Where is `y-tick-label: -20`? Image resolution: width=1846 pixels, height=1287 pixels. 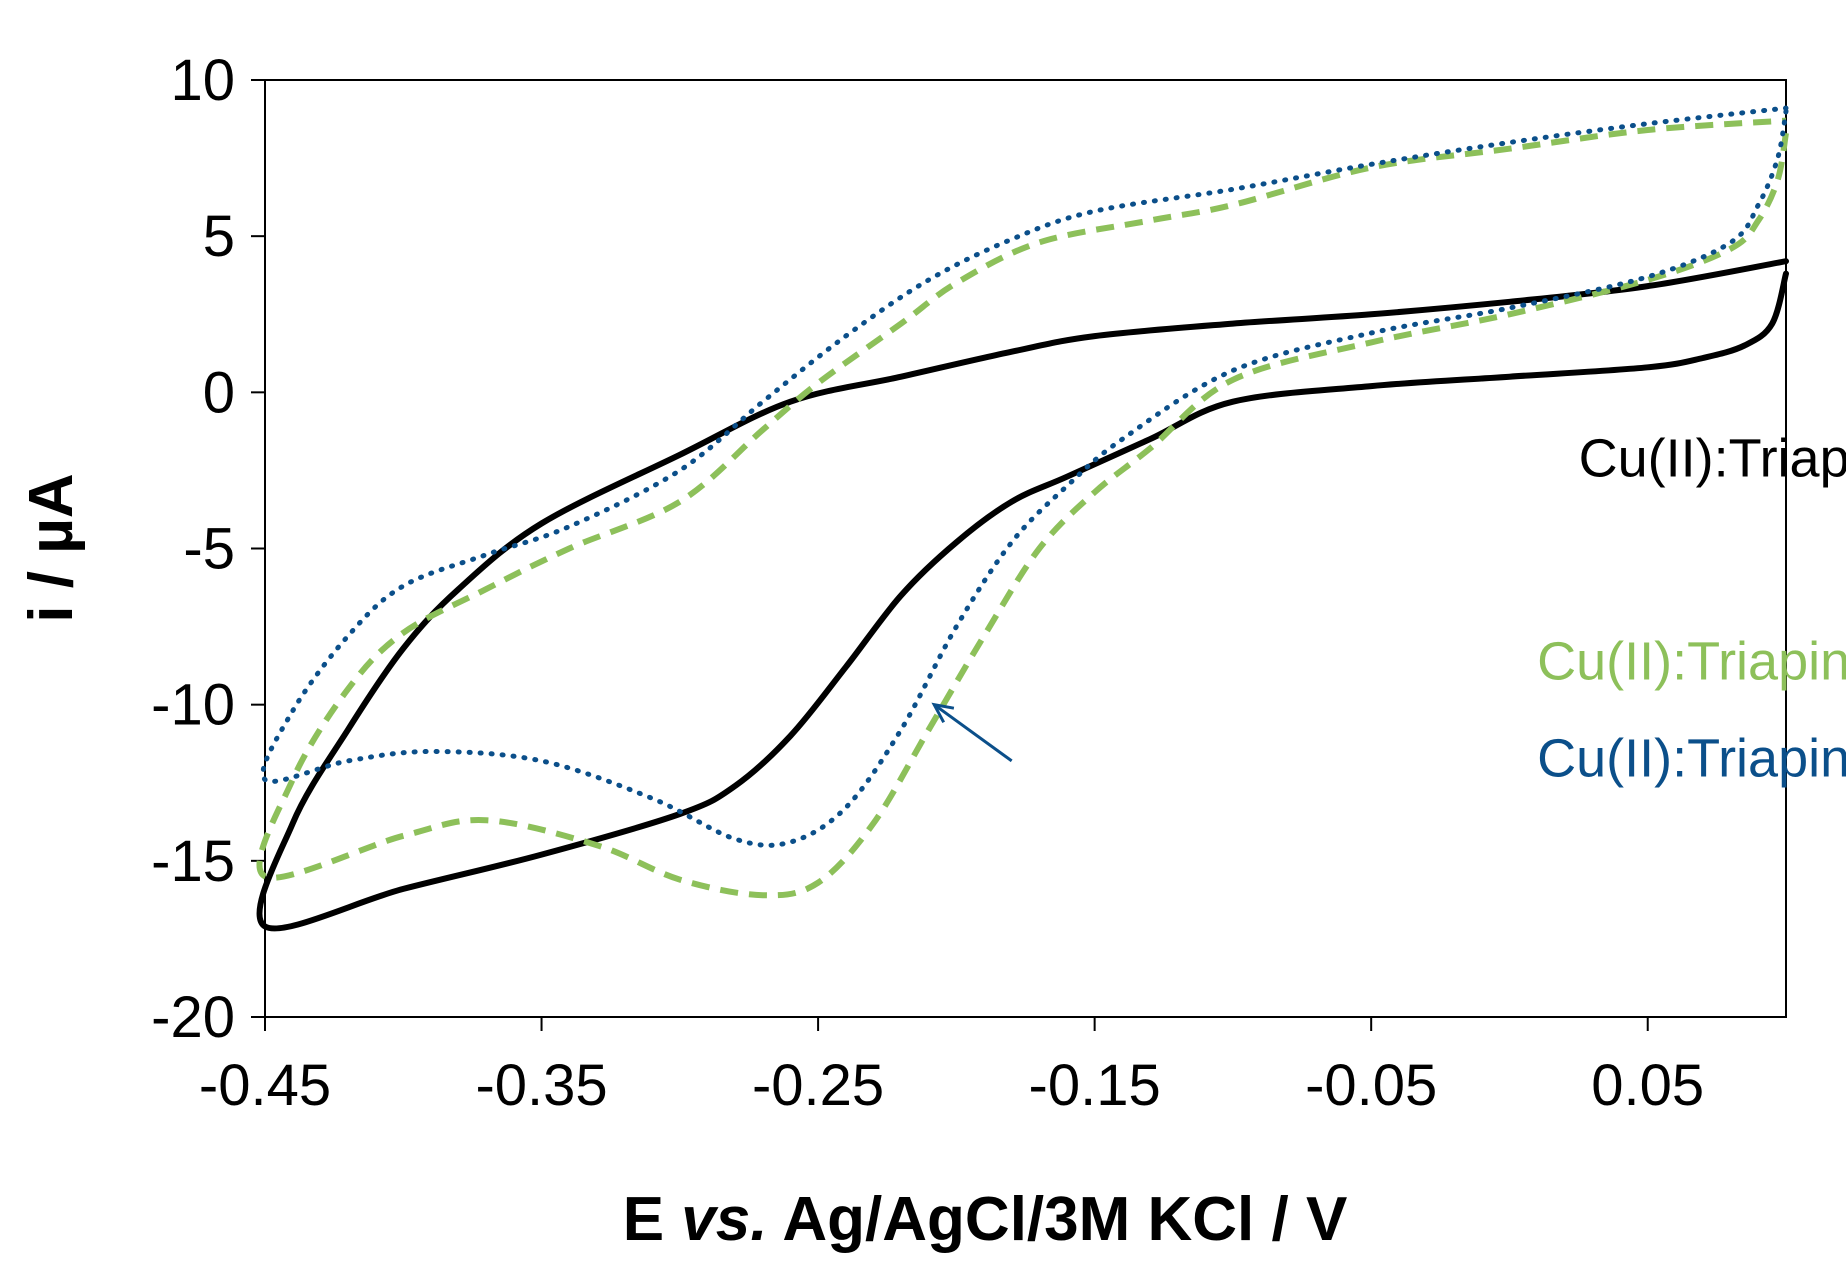
y-tick-label: -20 is located at coordinates (193, 1017).